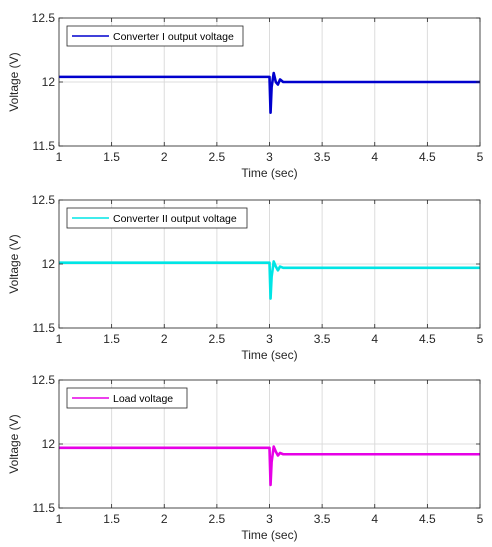 This screenshot has height=547, width=492. Describe the element at coordinates (175, 219) in the screenshot. I see `legend-entry: Converter II output voltage` at that location.